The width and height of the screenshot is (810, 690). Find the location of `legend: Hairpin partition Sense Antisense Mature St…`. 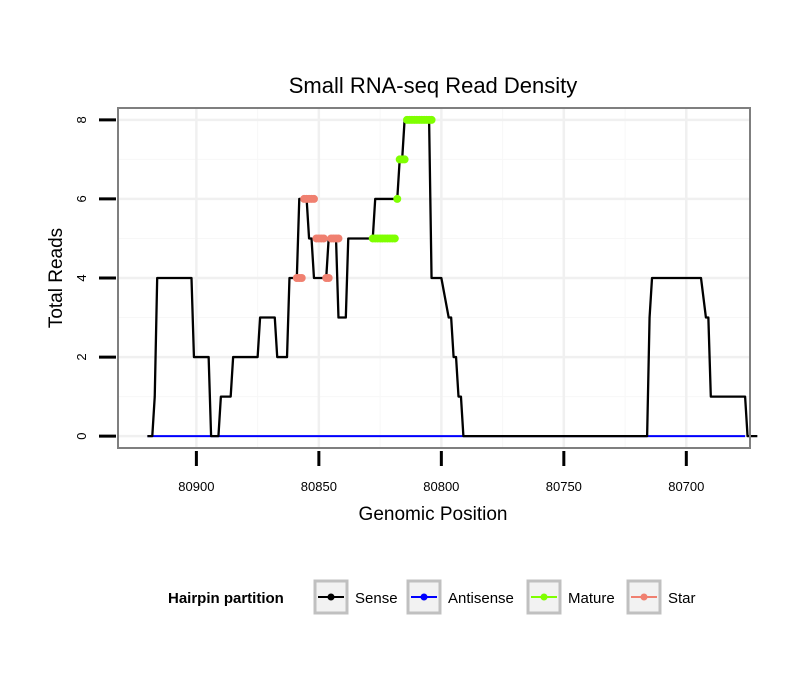

legend: Hairpin partition Sense Antisense Mature St… is located at coordinates (432, 597).